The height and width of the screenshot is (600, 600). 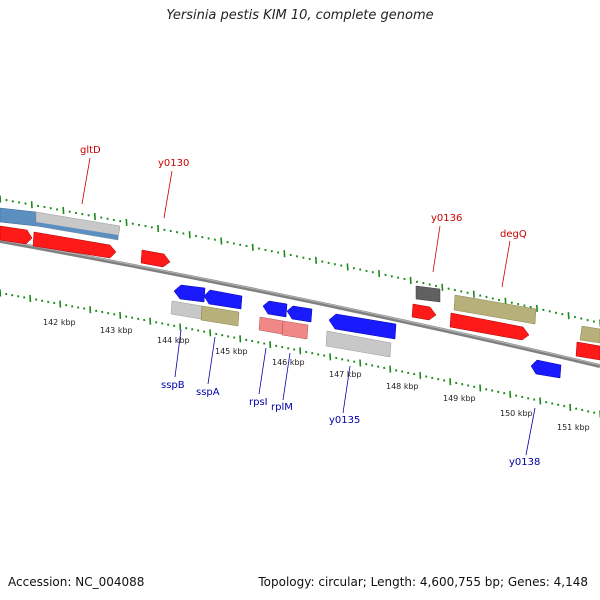 I want to click on label-line-gltd, so click(x=86, y=181).